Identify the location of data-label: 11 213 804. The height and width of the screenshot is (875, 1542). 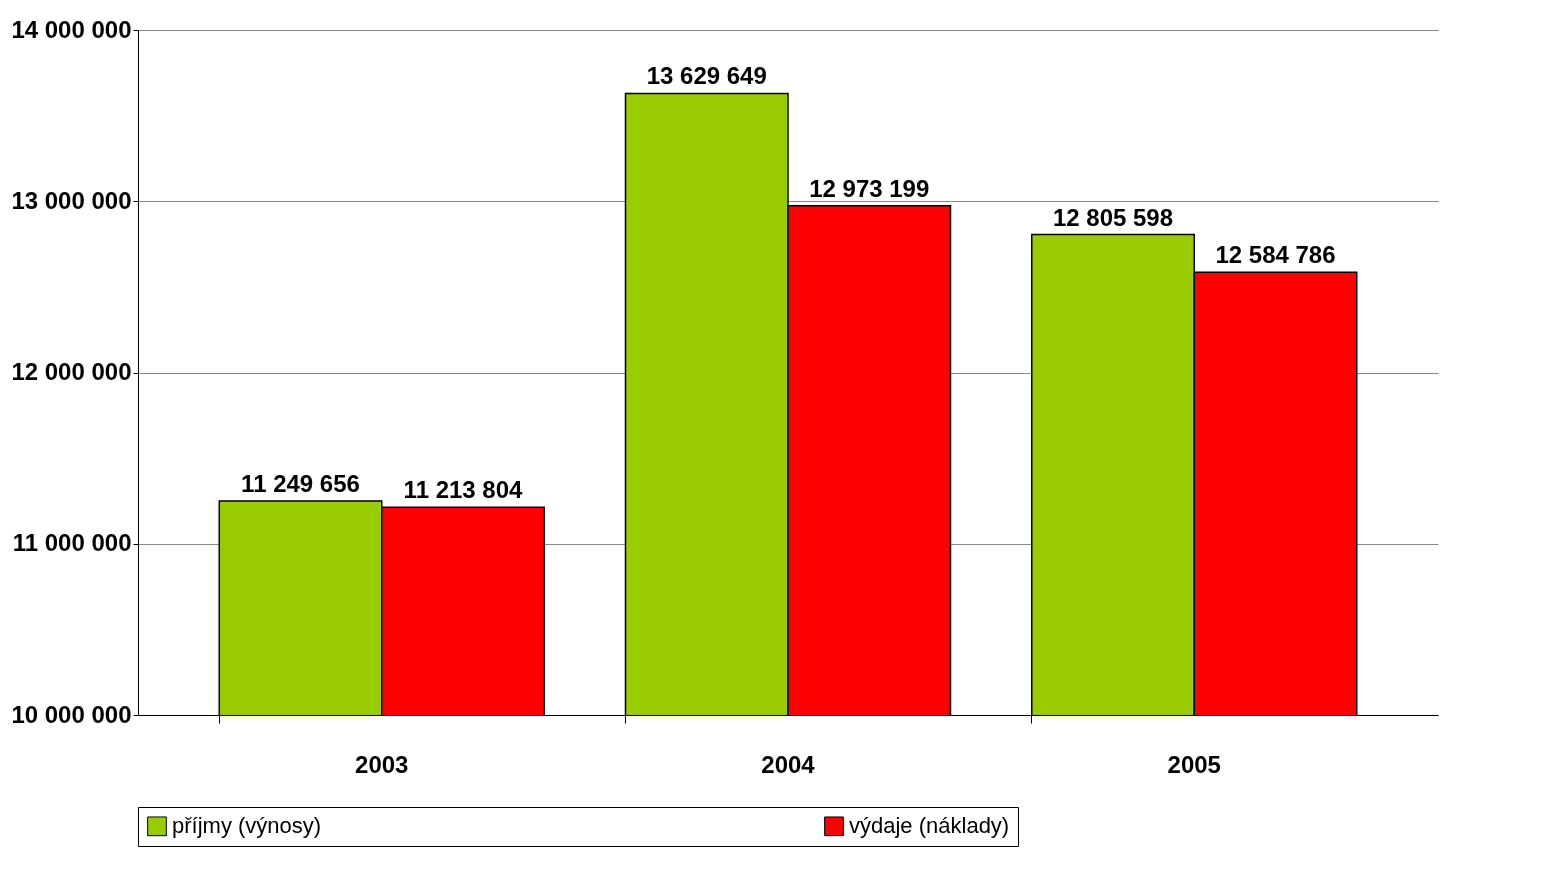
(463, 490).